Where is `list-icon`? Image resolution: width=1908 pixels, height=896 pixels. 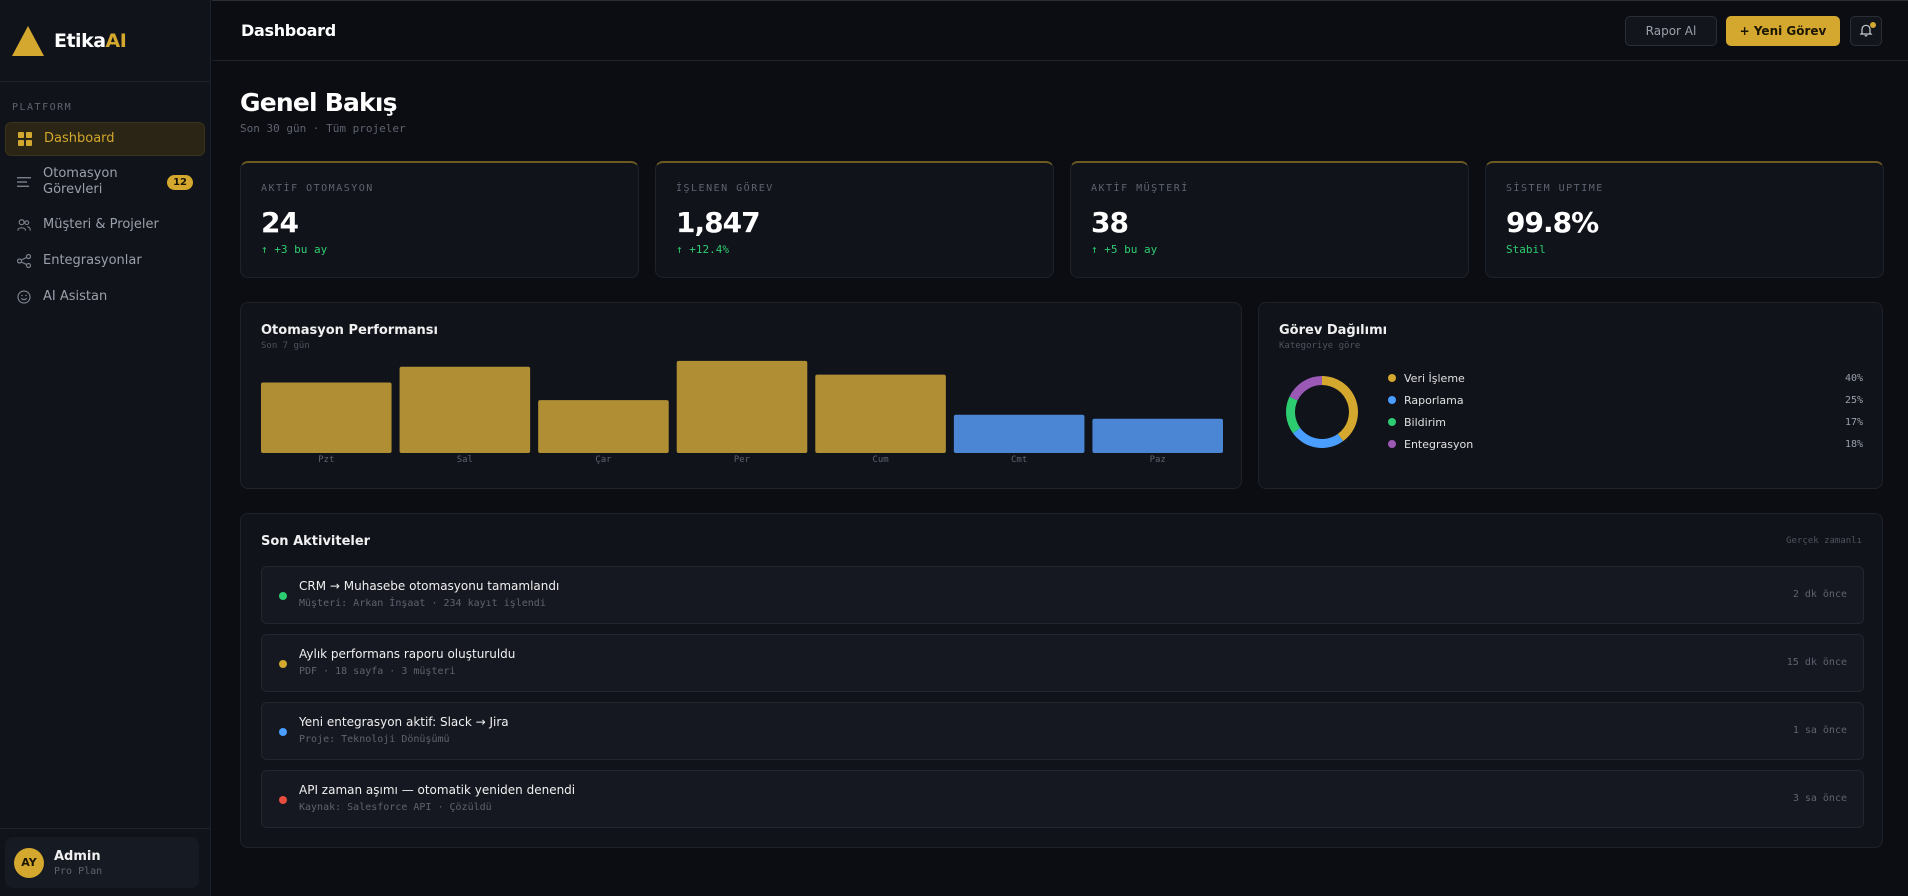
list-icon is located at coordinates (24, 182).